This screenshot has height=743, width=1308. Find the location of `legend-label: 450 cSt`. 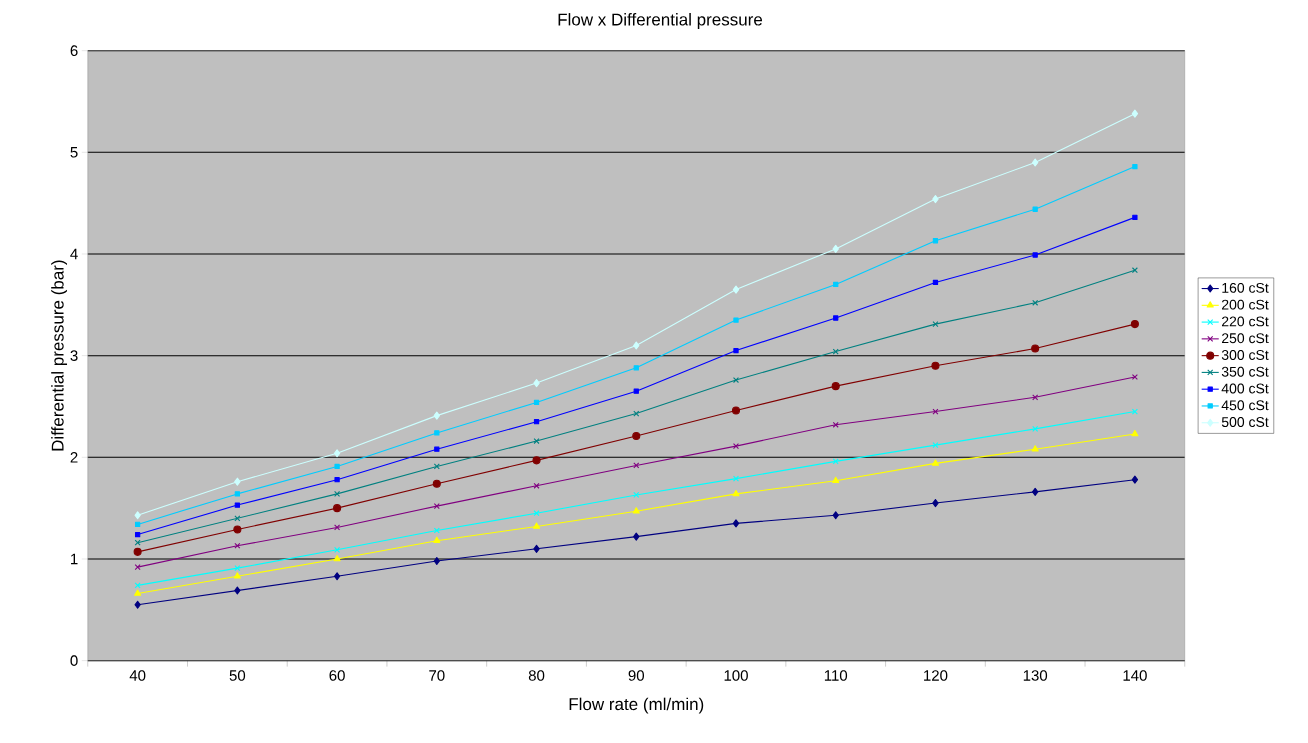

legend-label: 450 cSt is located at coordinates (1245, 405).